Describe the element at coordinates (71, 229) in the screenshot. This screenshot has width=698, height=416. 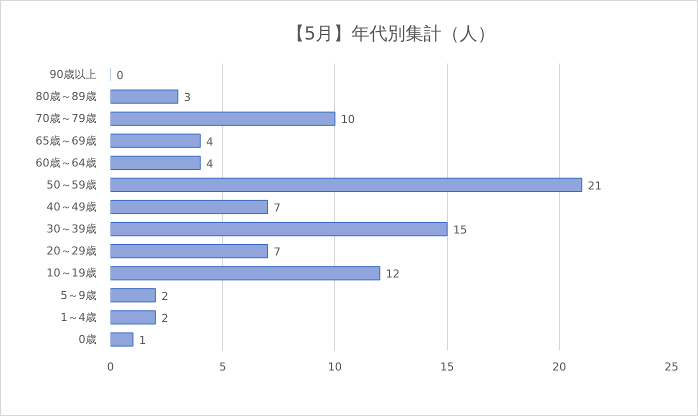
I see `y-tick-label: 30～39歳` at that location.